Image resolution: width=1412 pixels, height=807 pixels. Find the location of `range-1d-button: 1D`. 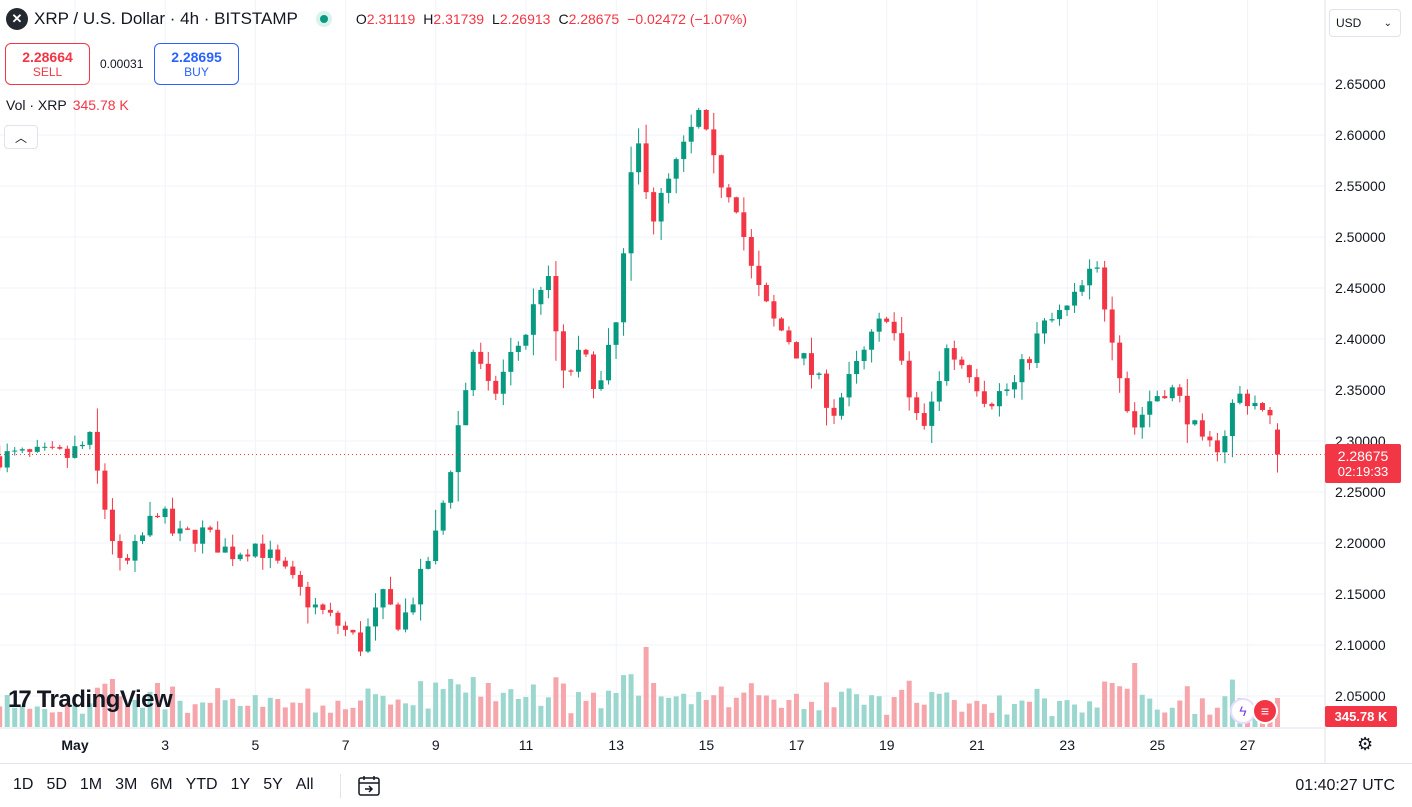

range-1d-button: 1D is located at coordinates (23, 784).